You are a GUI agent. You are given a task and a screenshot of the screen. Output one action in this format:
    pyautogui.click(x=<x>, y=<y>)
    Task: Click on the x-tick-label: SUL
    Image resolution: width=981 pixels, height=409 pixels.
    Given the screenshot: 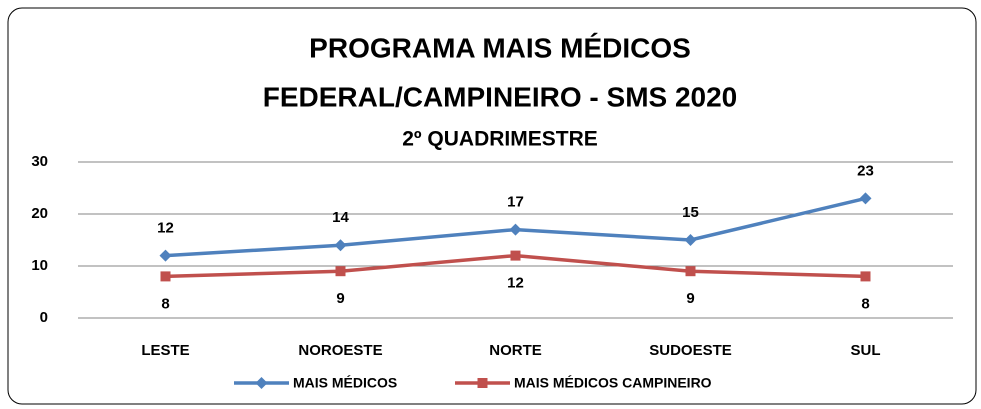 What is the action you would take?
    pyautogui.click(x=866, y=350)
    